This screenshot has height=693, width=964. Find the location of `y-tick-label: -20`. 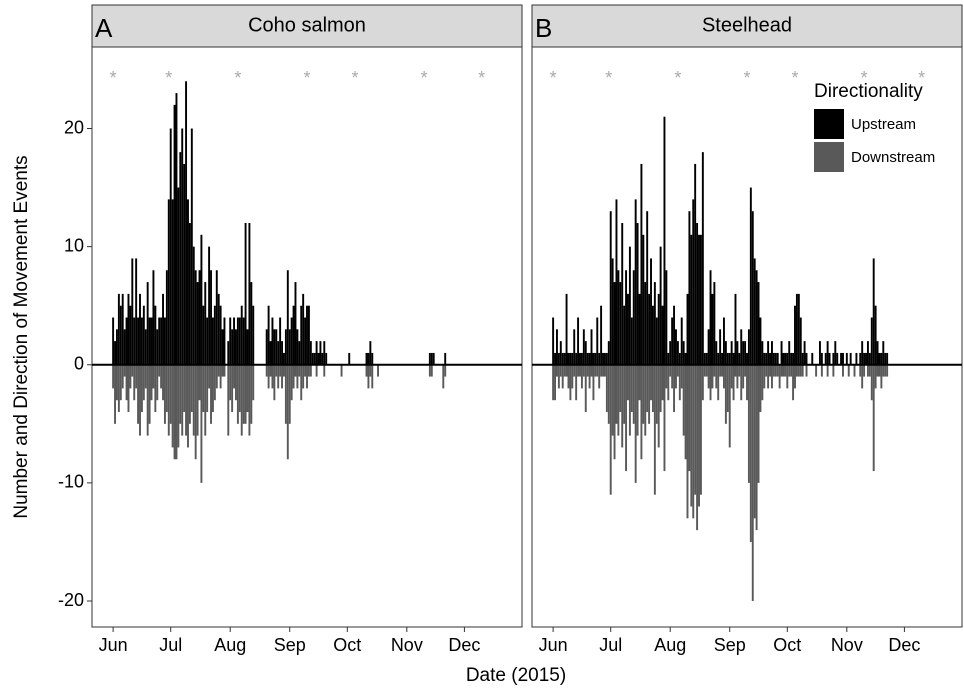

y-tick-label: -20 is located at coordinates (71, 600).